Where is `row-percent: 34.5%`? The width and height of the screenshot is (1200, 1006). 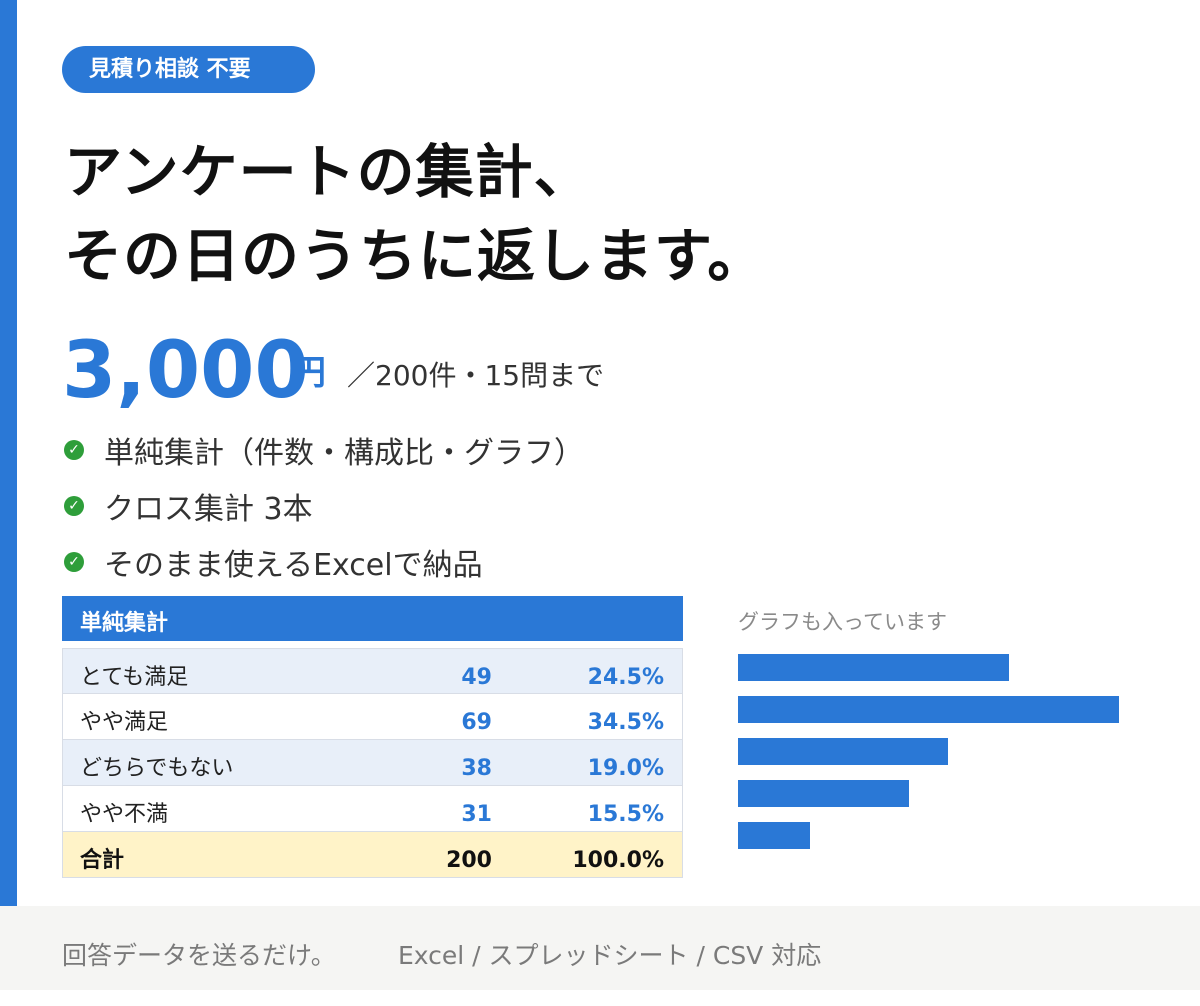 row-percent: 34.5% is located at coordinates (625, 722).